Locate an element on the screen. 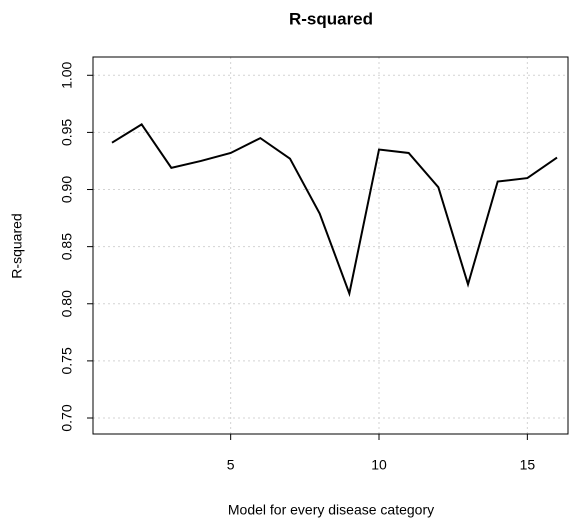 The width and height of the screenshot is (569, 523). y-tick-label: 0.80 is located at coordinates (67, 303).